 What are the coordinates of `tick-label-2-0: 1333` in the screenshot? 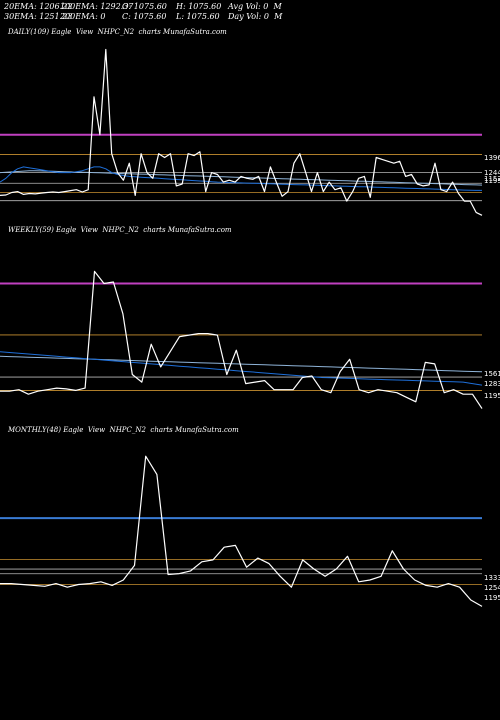 It's located at (492, 578).